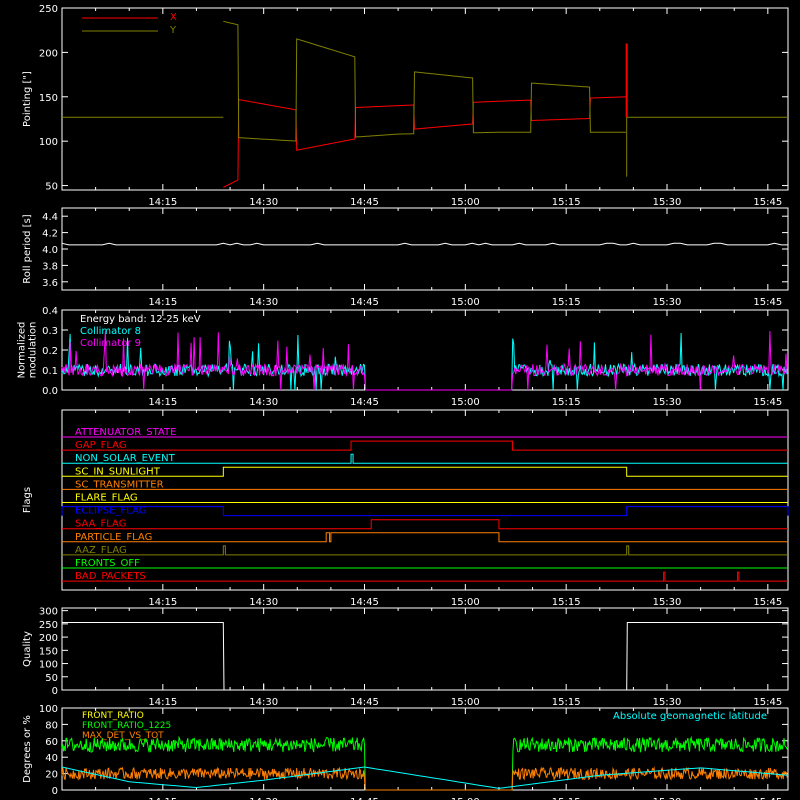  What do you see at coordinates (425, 471) in the screenshot?
I see `flag-line-sc_in_sunlight` at bounding box center [425, 471].